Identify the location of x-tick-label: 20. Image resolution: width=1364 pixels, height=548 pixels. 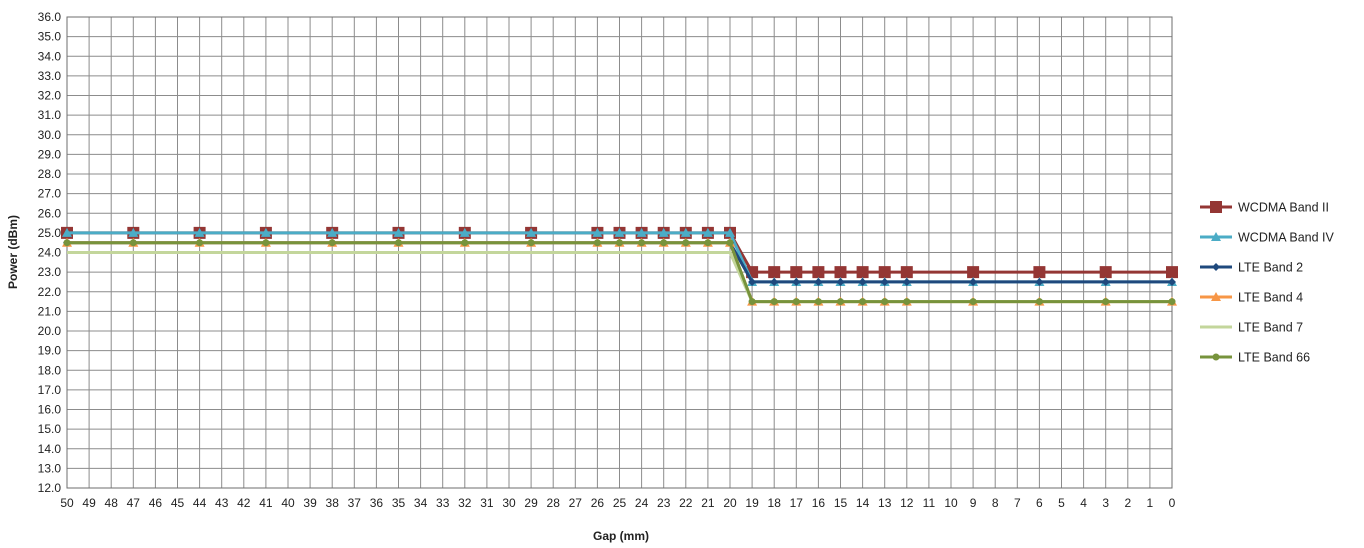
(730, 503).